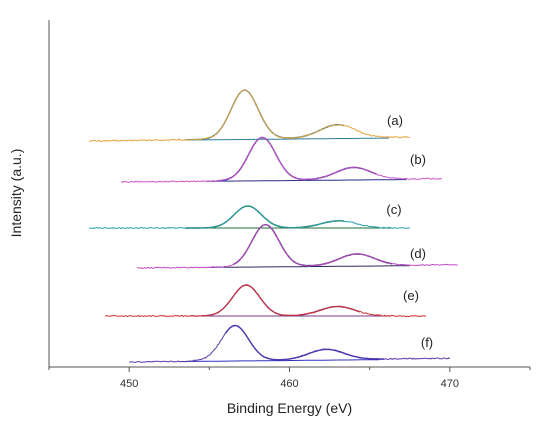 This screenshot has height=430, width=541. What do you see at coordinates (289, 384) in the screenshot?
I see `x-tick-label: 460` at bounding box center [289, 384].